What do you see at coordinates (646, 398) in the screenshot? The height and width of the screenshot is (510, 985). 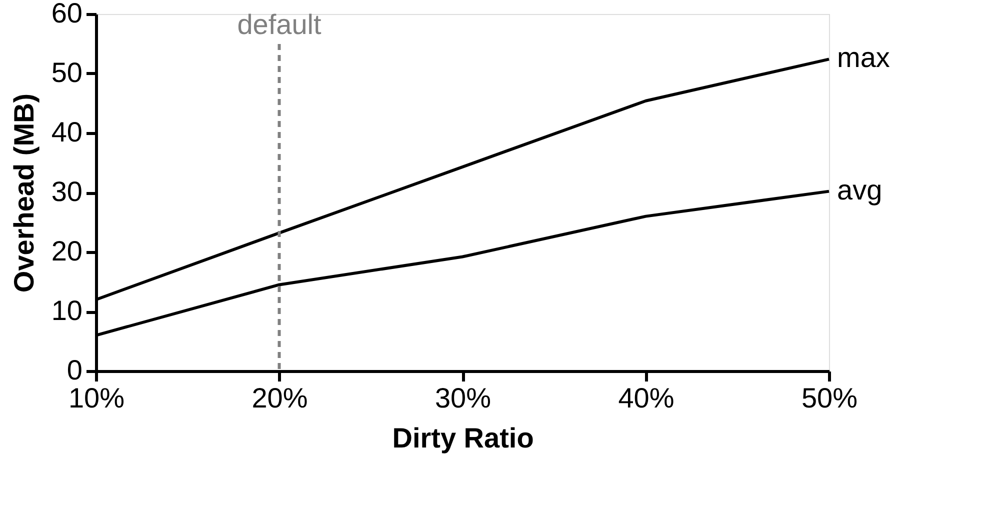 I see `x-tick-label: 40%` at bounding box center [646, 398].